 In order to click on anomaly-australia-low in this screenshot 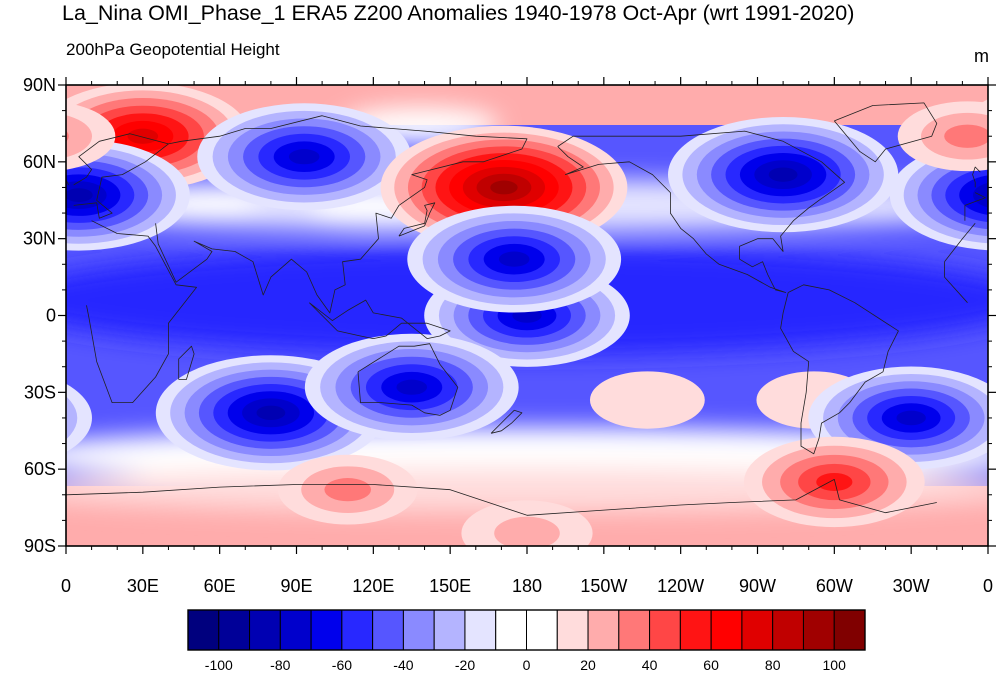, I will do `click(411, 387)`.